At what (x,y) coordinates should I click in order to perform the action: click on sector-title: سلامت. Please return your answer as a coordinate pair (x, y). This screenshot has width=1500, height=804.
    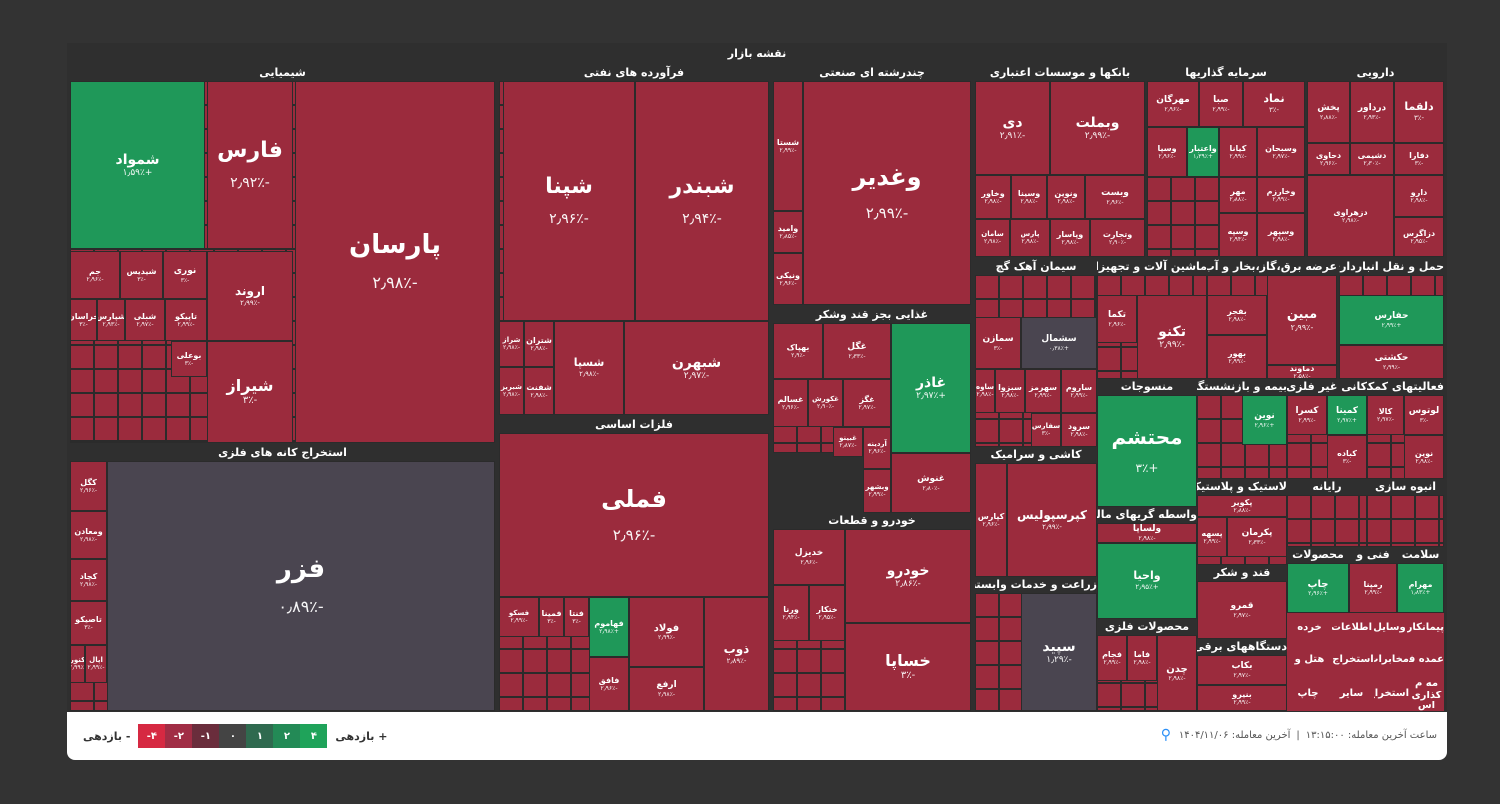
    Looking at the image, I should click on (1420, 554).